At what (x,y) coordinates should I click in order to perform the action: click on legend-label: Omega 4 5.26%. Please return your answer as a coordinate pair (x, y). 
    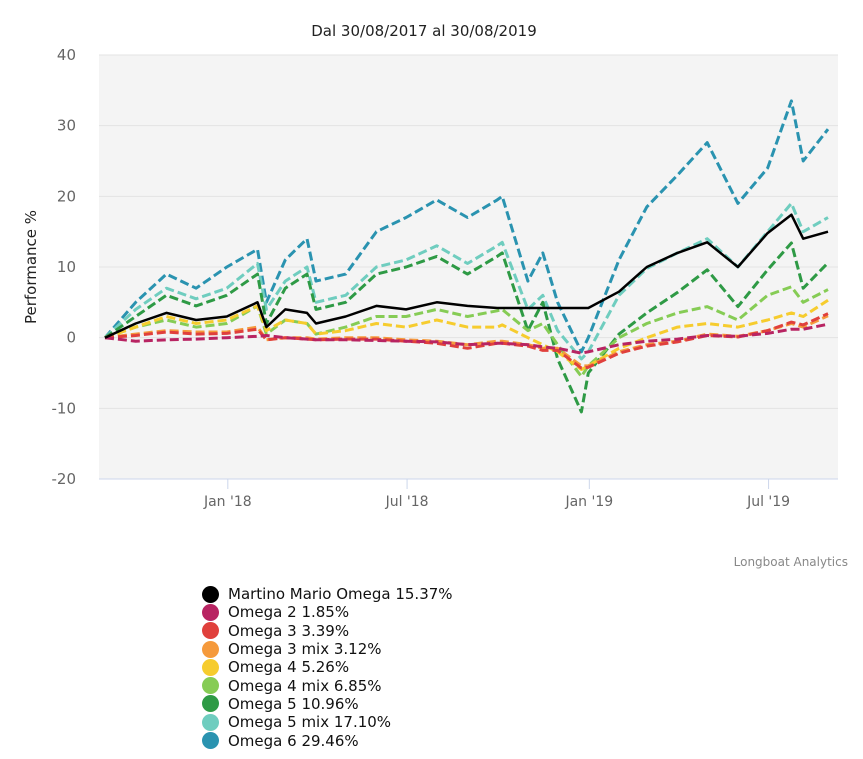
    Looking at the image, I should click on (289, 667).